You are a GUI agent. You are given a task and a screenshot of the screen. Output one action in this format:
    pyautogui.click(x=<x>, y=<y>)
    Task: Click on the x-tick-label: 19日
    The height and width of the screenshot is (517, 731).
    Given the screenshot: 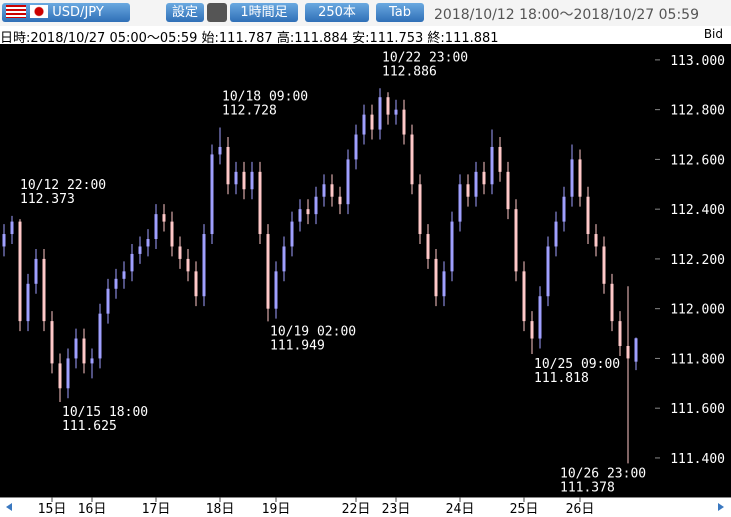 What is the action you would take?
    pyautogui.click(x=276, y=509)
    